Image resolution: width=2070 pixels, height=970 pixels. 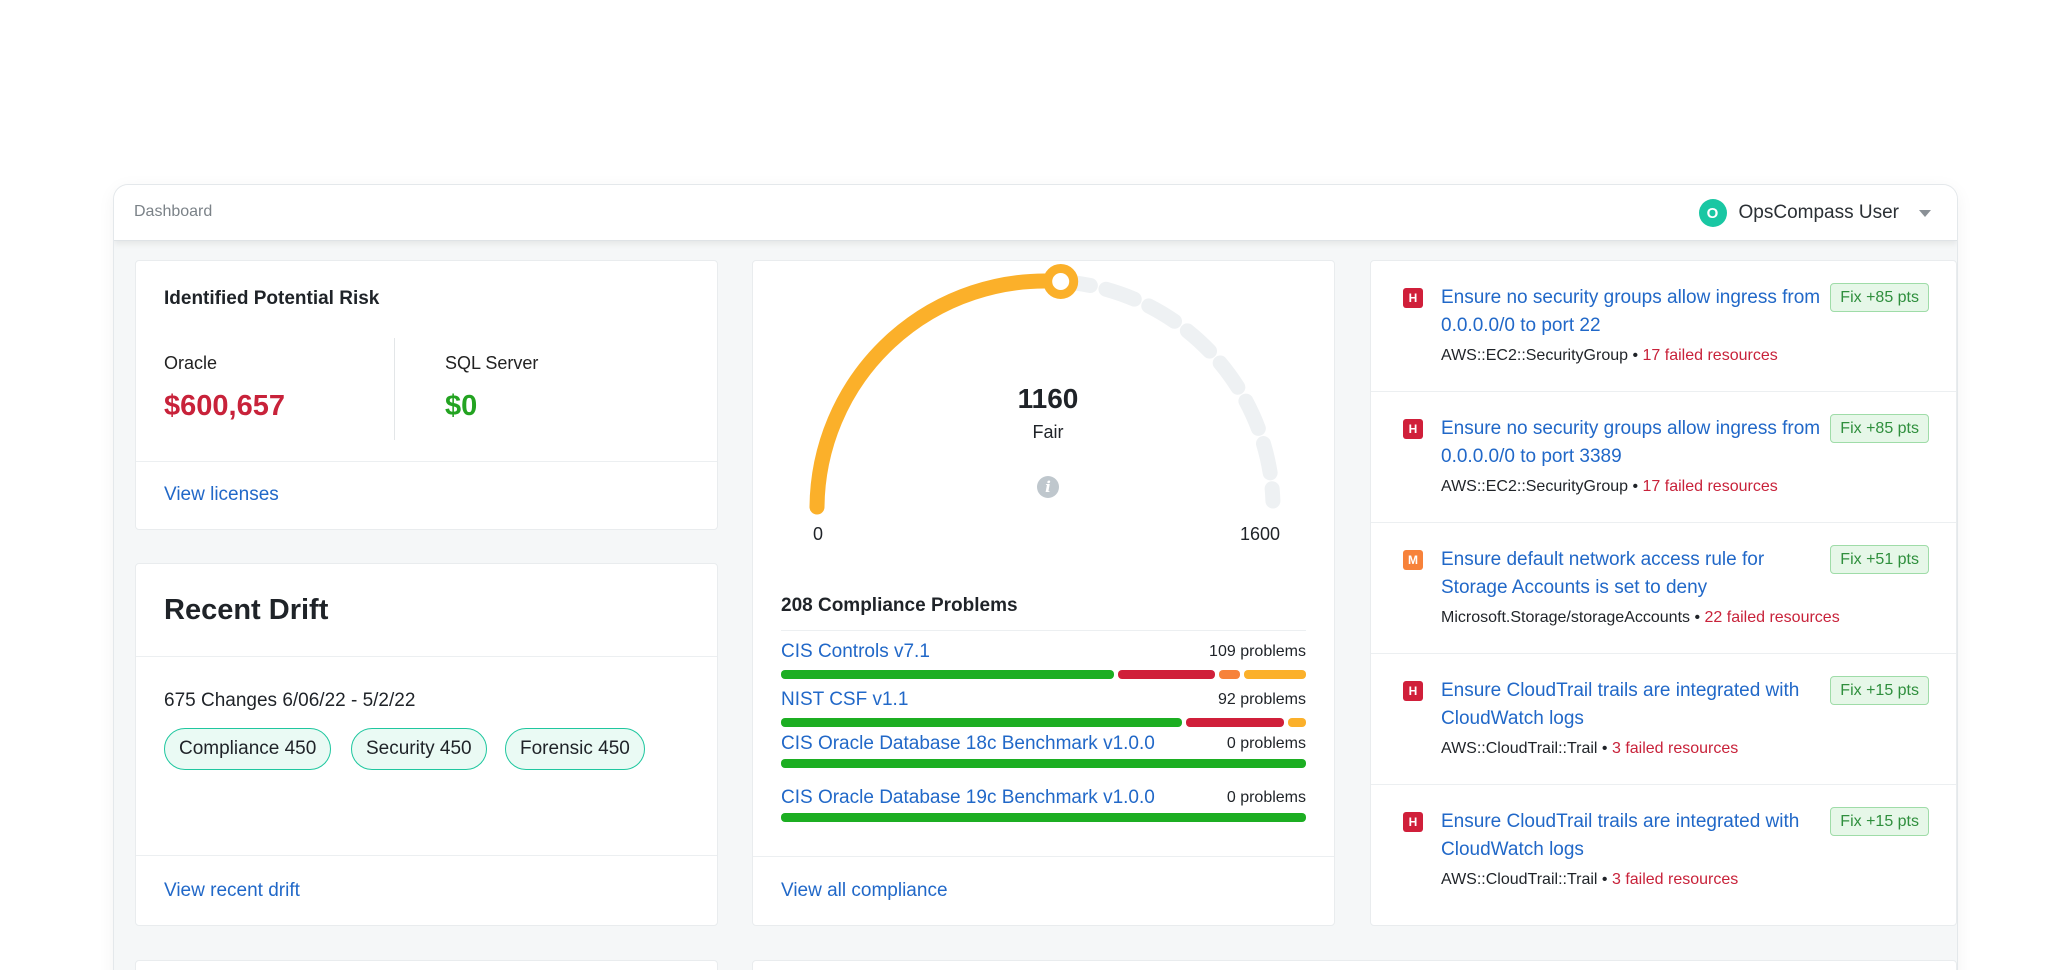 What do you see at coordinates (191, 363) in the screenshot?
I see `oracle-label: Oracle` at bounding box center [191, 363].